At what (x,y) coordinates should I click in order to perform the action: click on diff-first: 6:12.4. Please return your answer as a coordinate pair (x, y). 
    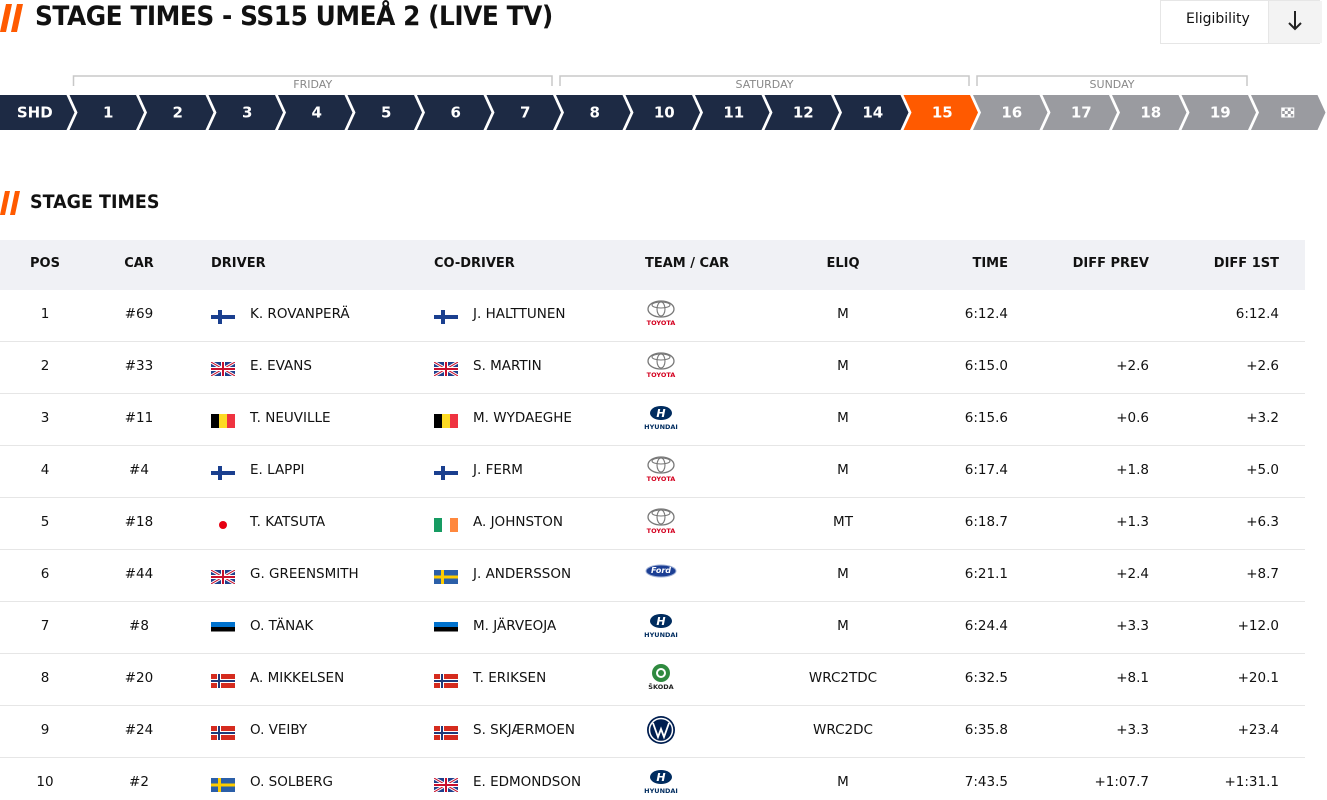
    Looking at the image, I should click on (1257, 314).